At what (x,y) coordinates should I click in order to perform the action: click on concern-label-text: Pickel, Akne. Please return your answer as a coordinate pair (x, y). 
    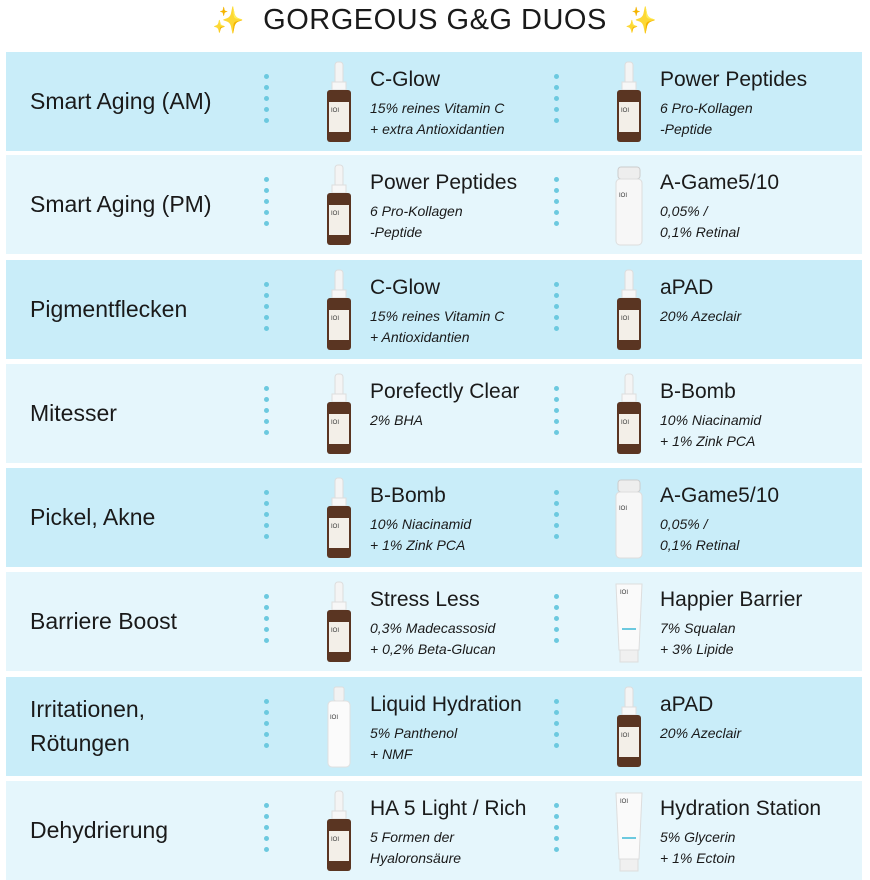
    Looking at the image, I should click on (93, 516).